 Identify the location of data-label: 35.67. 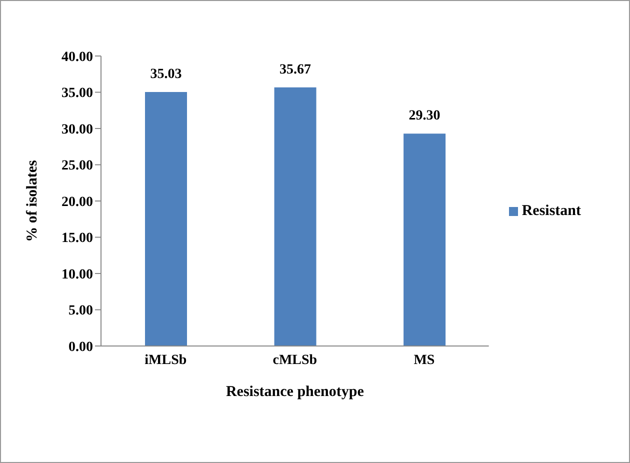
(296, 70).